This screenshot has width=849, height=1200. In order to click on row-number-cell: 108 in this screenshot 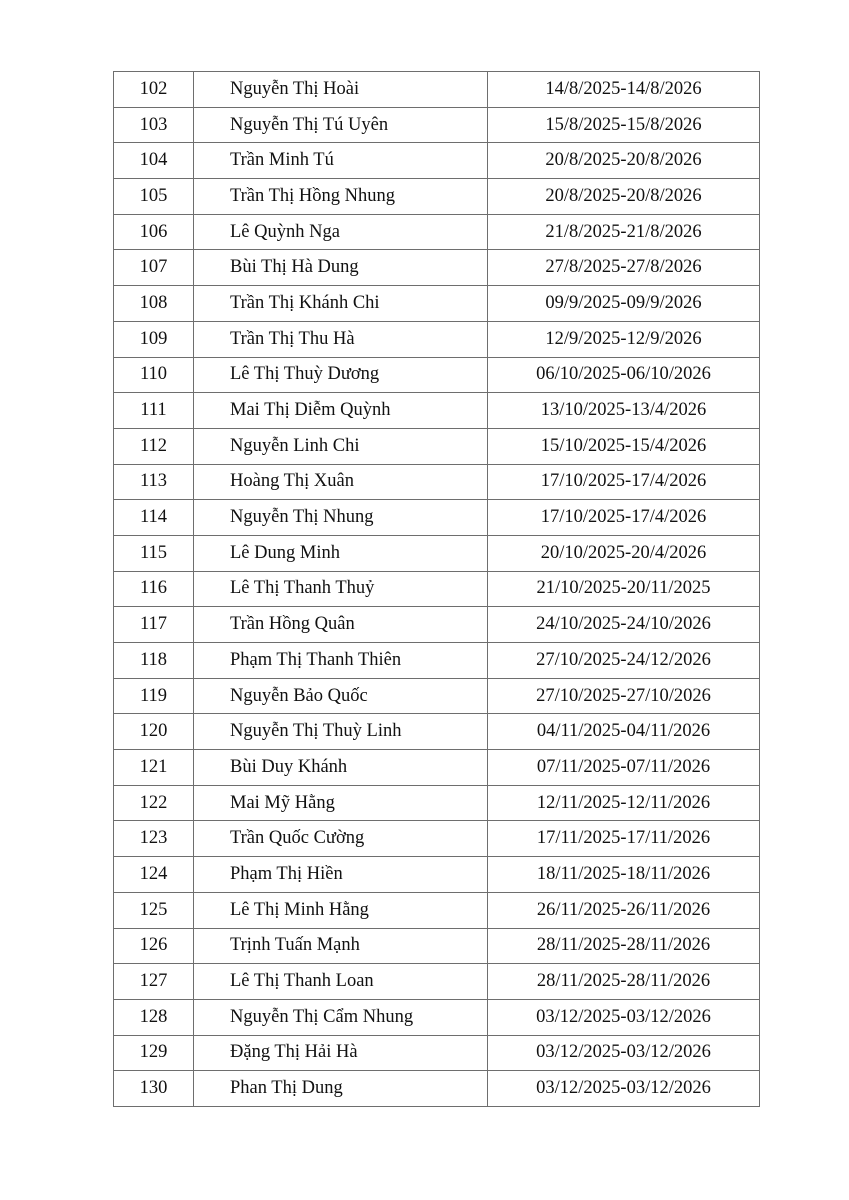, I will do `click(153, 303)`.